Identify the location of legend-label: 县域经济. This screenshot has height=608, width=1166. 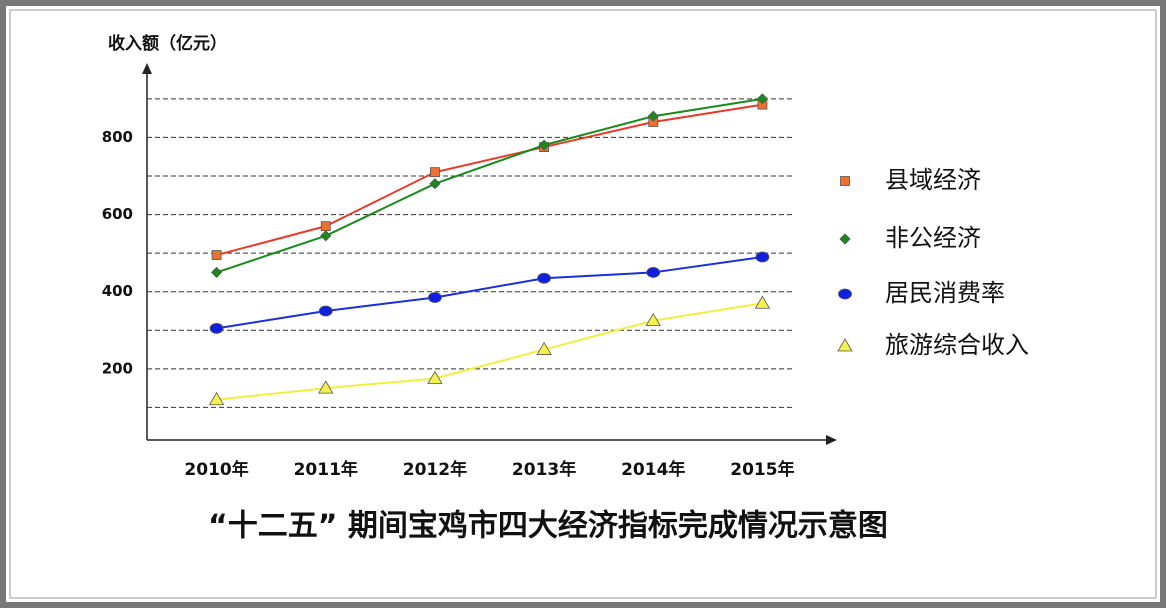
(933, 180).